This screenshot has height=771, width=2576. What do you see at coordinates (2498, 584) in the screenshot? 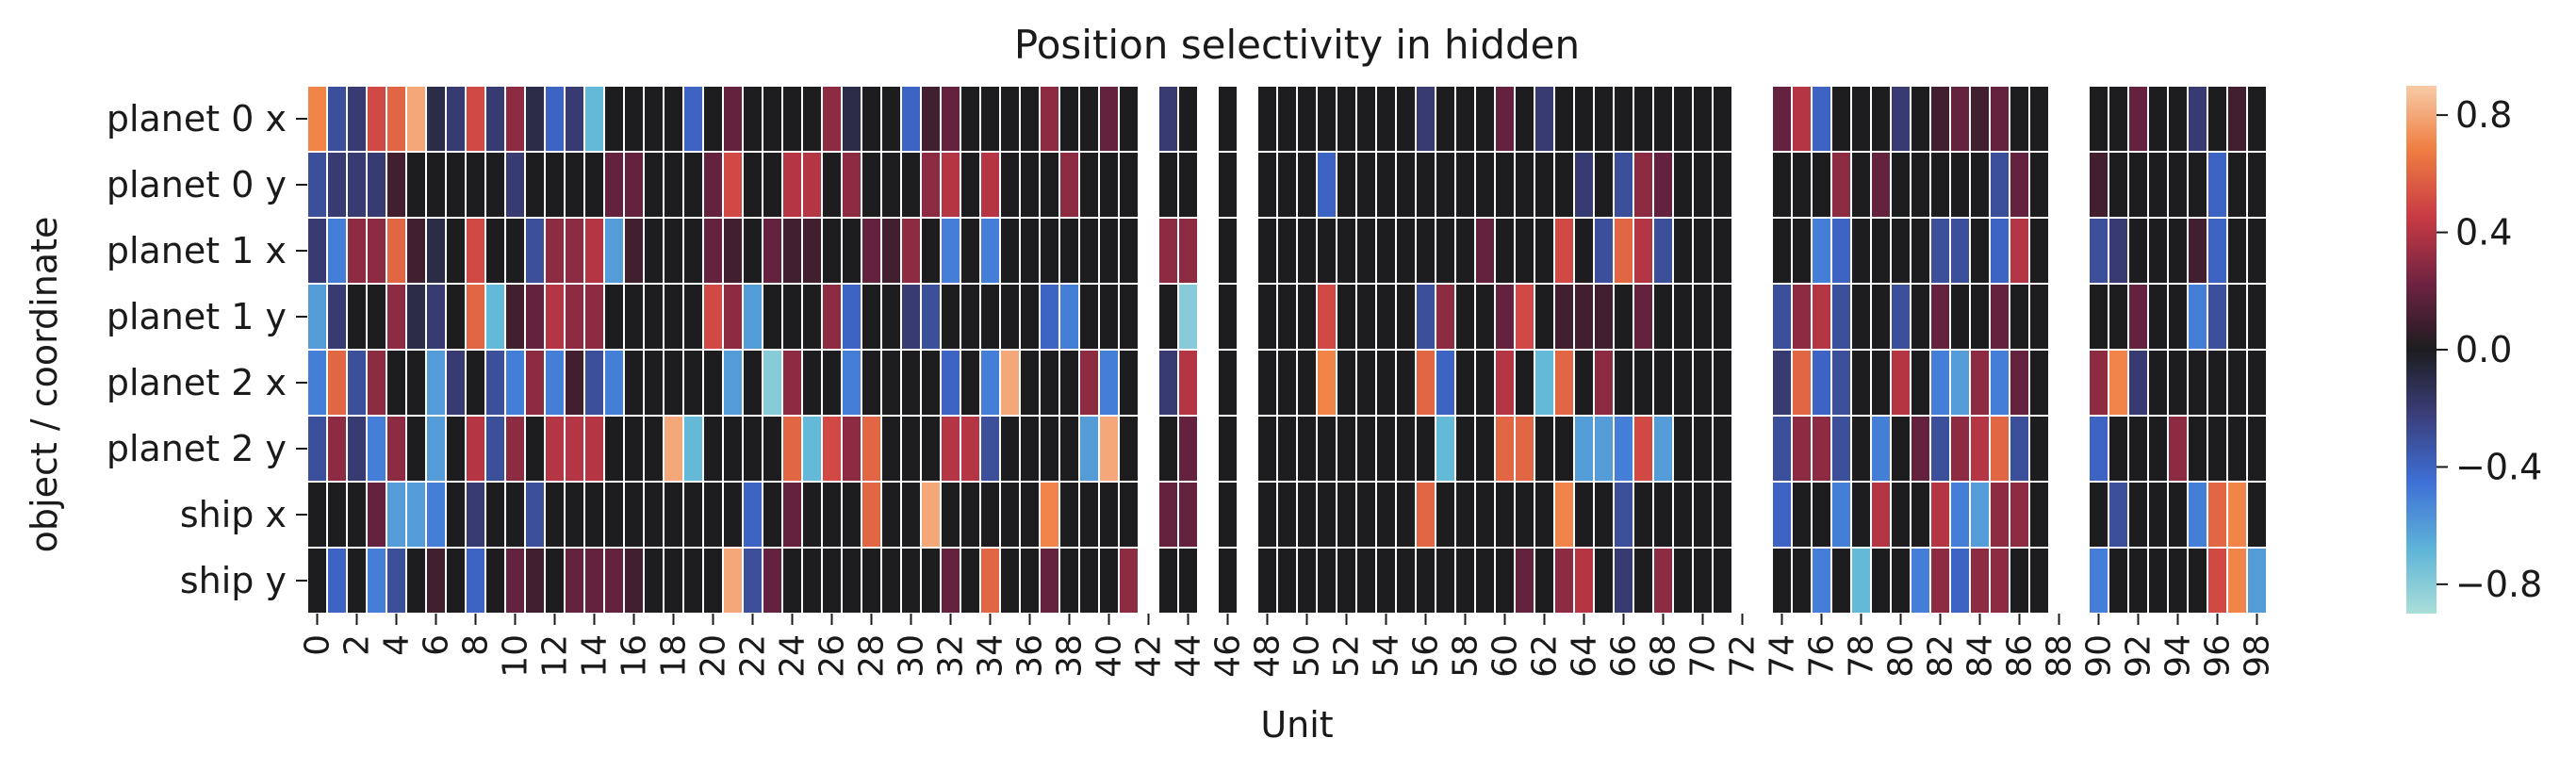
I see `colorbar-tick-label: −0.8` at bounding box center [2498, 584].